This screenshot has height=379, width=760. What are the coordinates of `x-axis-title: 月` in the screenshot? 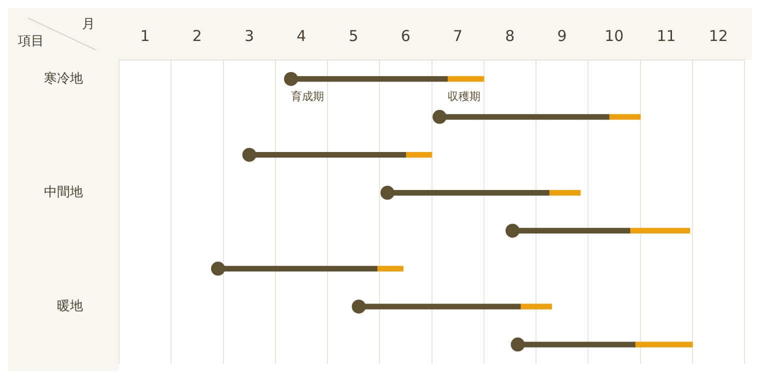 It's located at (88, 24).